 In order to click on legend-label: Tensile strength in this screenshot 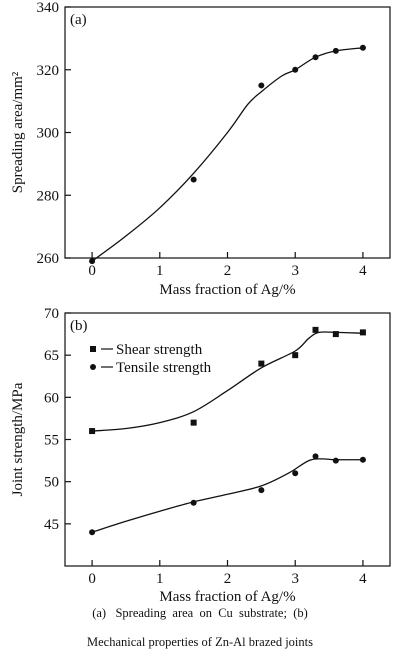, I will do `click(164, 368)`.